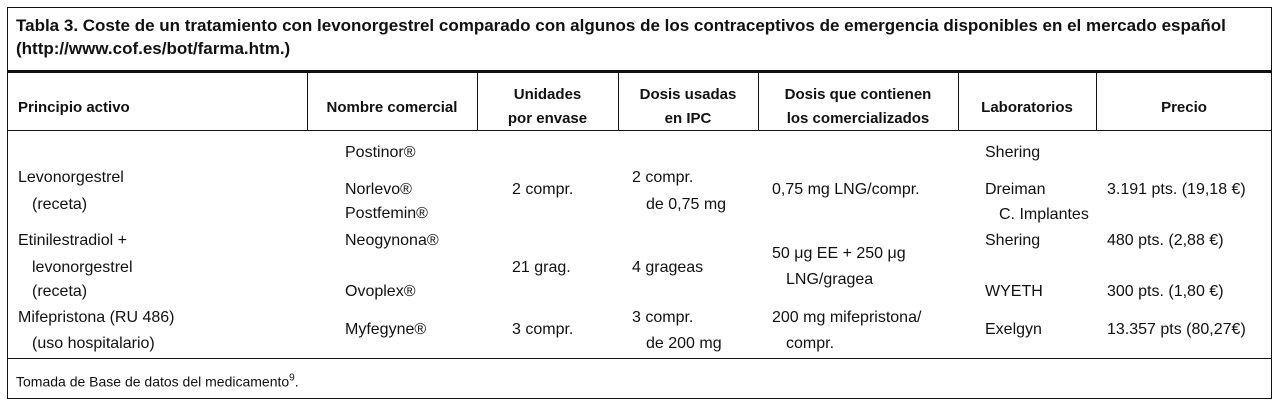 The width and height of the screenshot is (1279, 407). What do you see at coordinates (1165, 240) in the screenshot?
I see `table-cell: 480 pts. (2,88 €)` at bounding box center [1165, 240].